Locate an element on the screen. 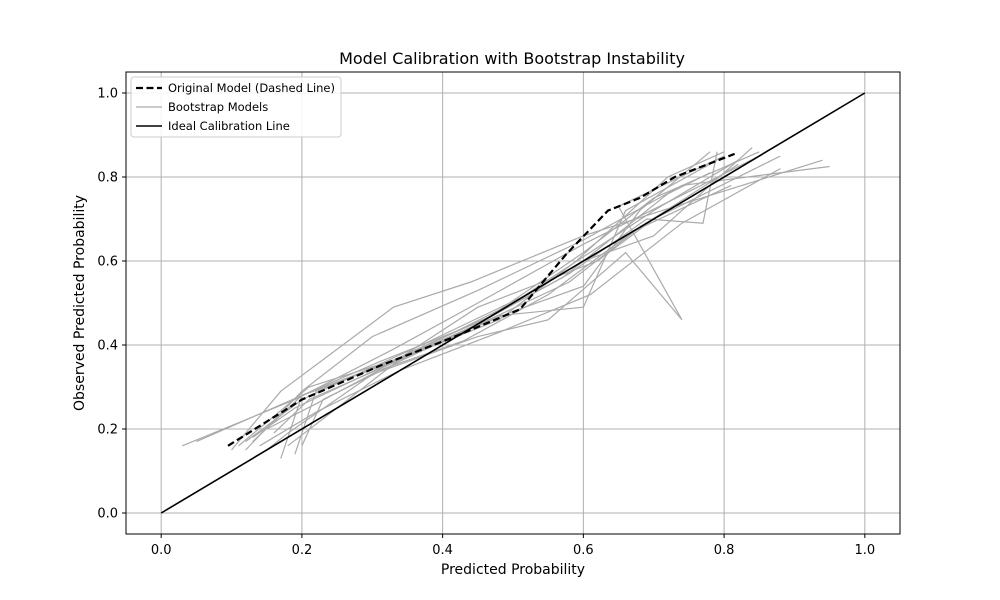 The width and height of the screenshot is (1000, 600). x-tick-label: 0.0 is located at coordinates (161, 550).